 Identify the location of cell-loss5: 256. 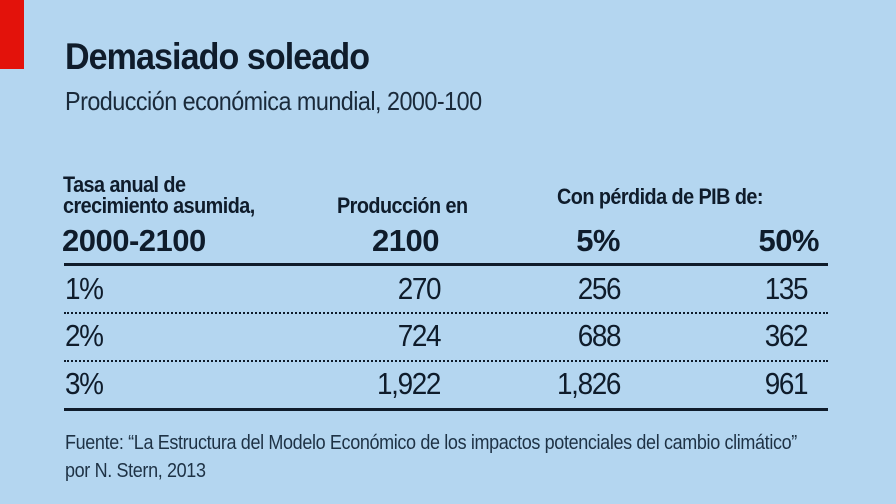
(599, 288).